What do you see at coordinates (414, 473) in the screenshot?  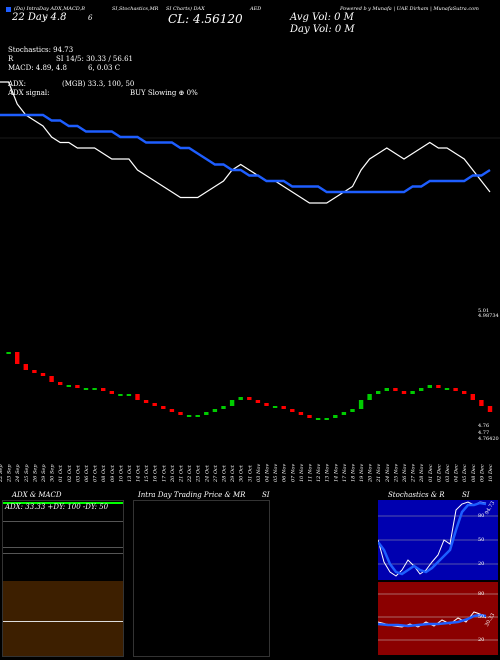 I see `date-tick-label: 27 Nov` at bounding box center [414, 473].